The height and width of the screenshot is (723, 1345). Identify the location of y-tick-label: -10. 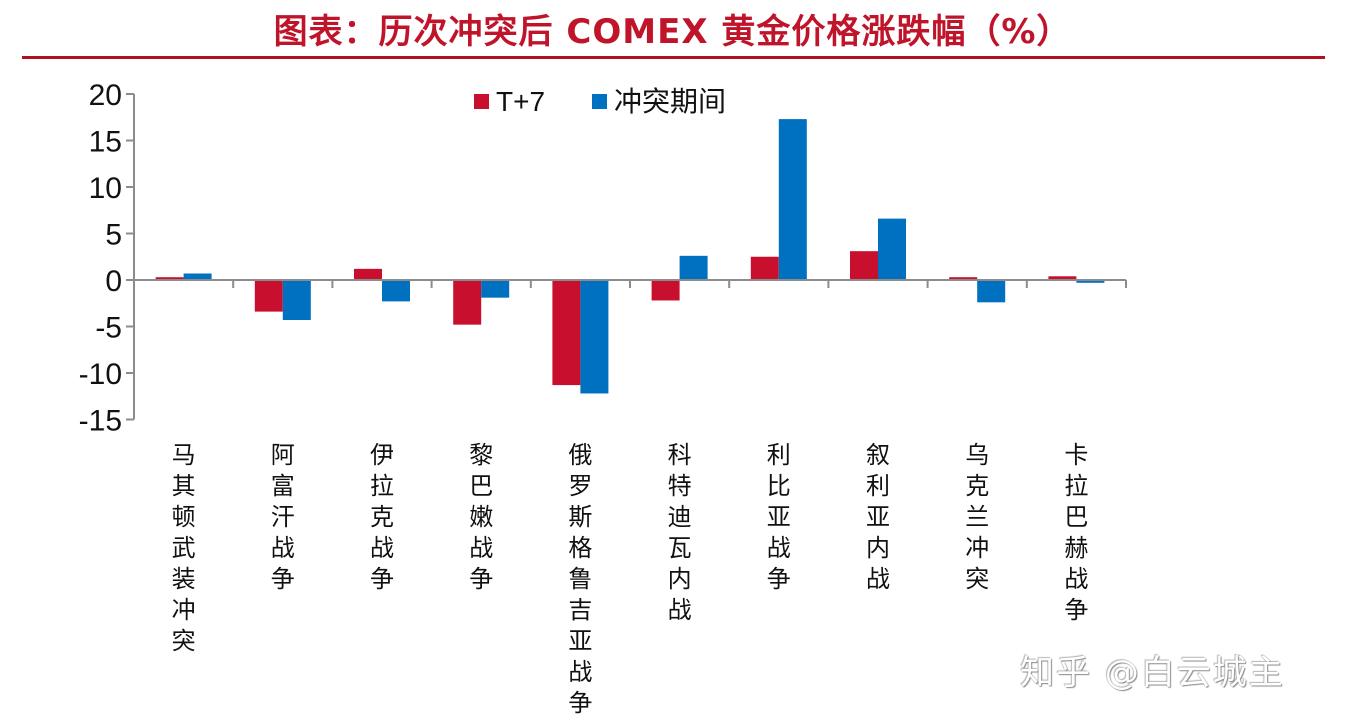
(100, 374).